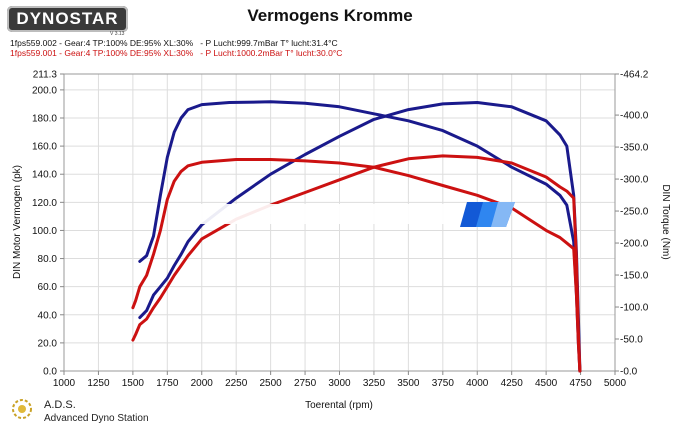  Describe the element at coordinates (305, 383) in the screenshot. I see `x-tick-label: 2750` at that location.